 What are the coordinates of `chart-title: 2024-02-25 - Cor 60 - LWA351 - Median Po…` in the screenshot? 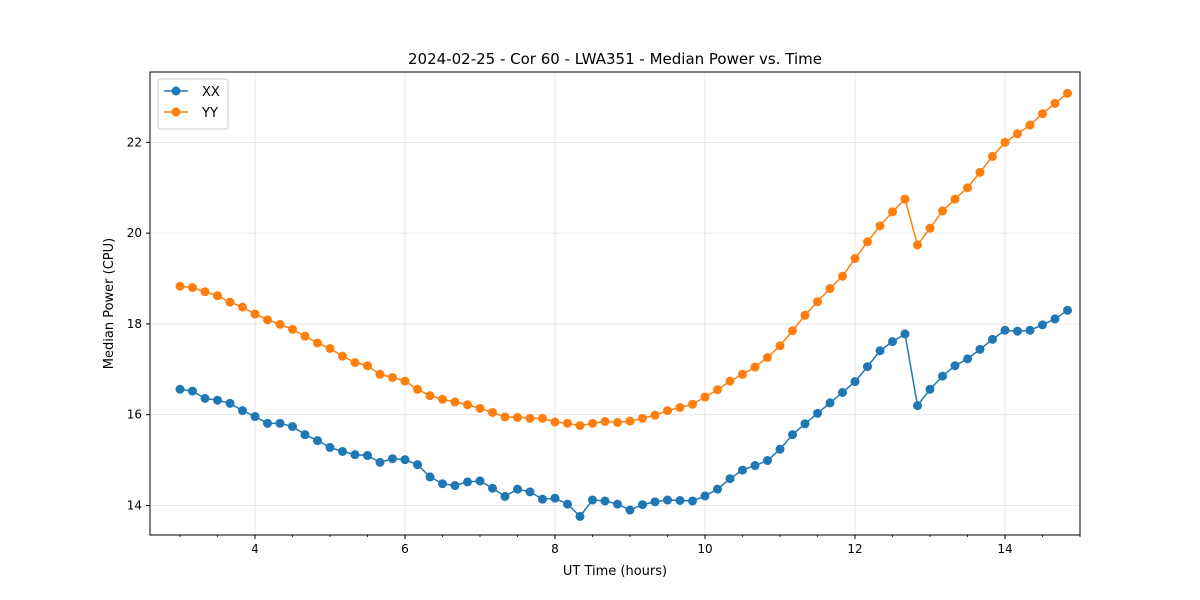 It's located at (615, 59).